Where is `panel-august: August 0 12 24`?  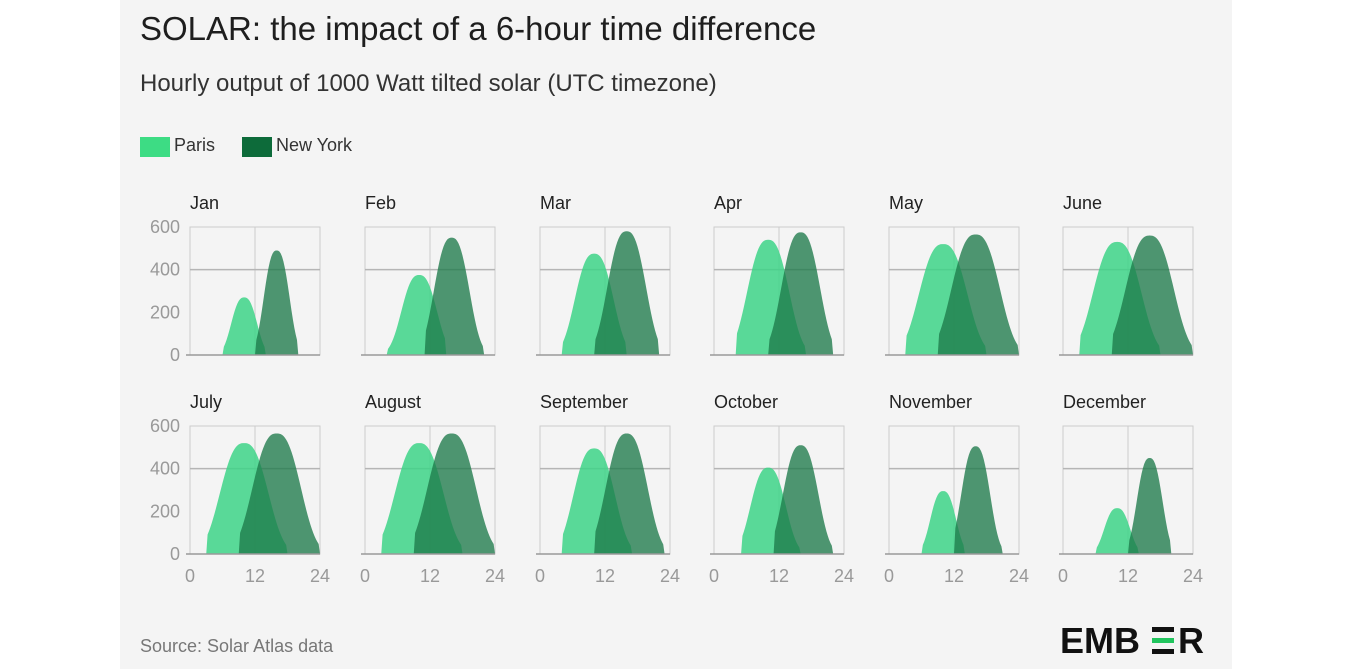 panel-august: August 0 12 24 is located at coordinates (432, 489).